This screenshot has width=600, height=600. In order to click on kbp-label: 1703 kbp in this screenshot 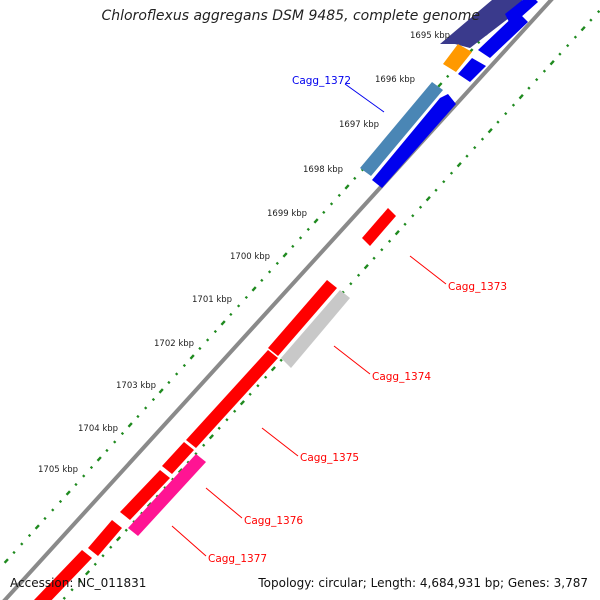, I will do `click(136, 386)`.